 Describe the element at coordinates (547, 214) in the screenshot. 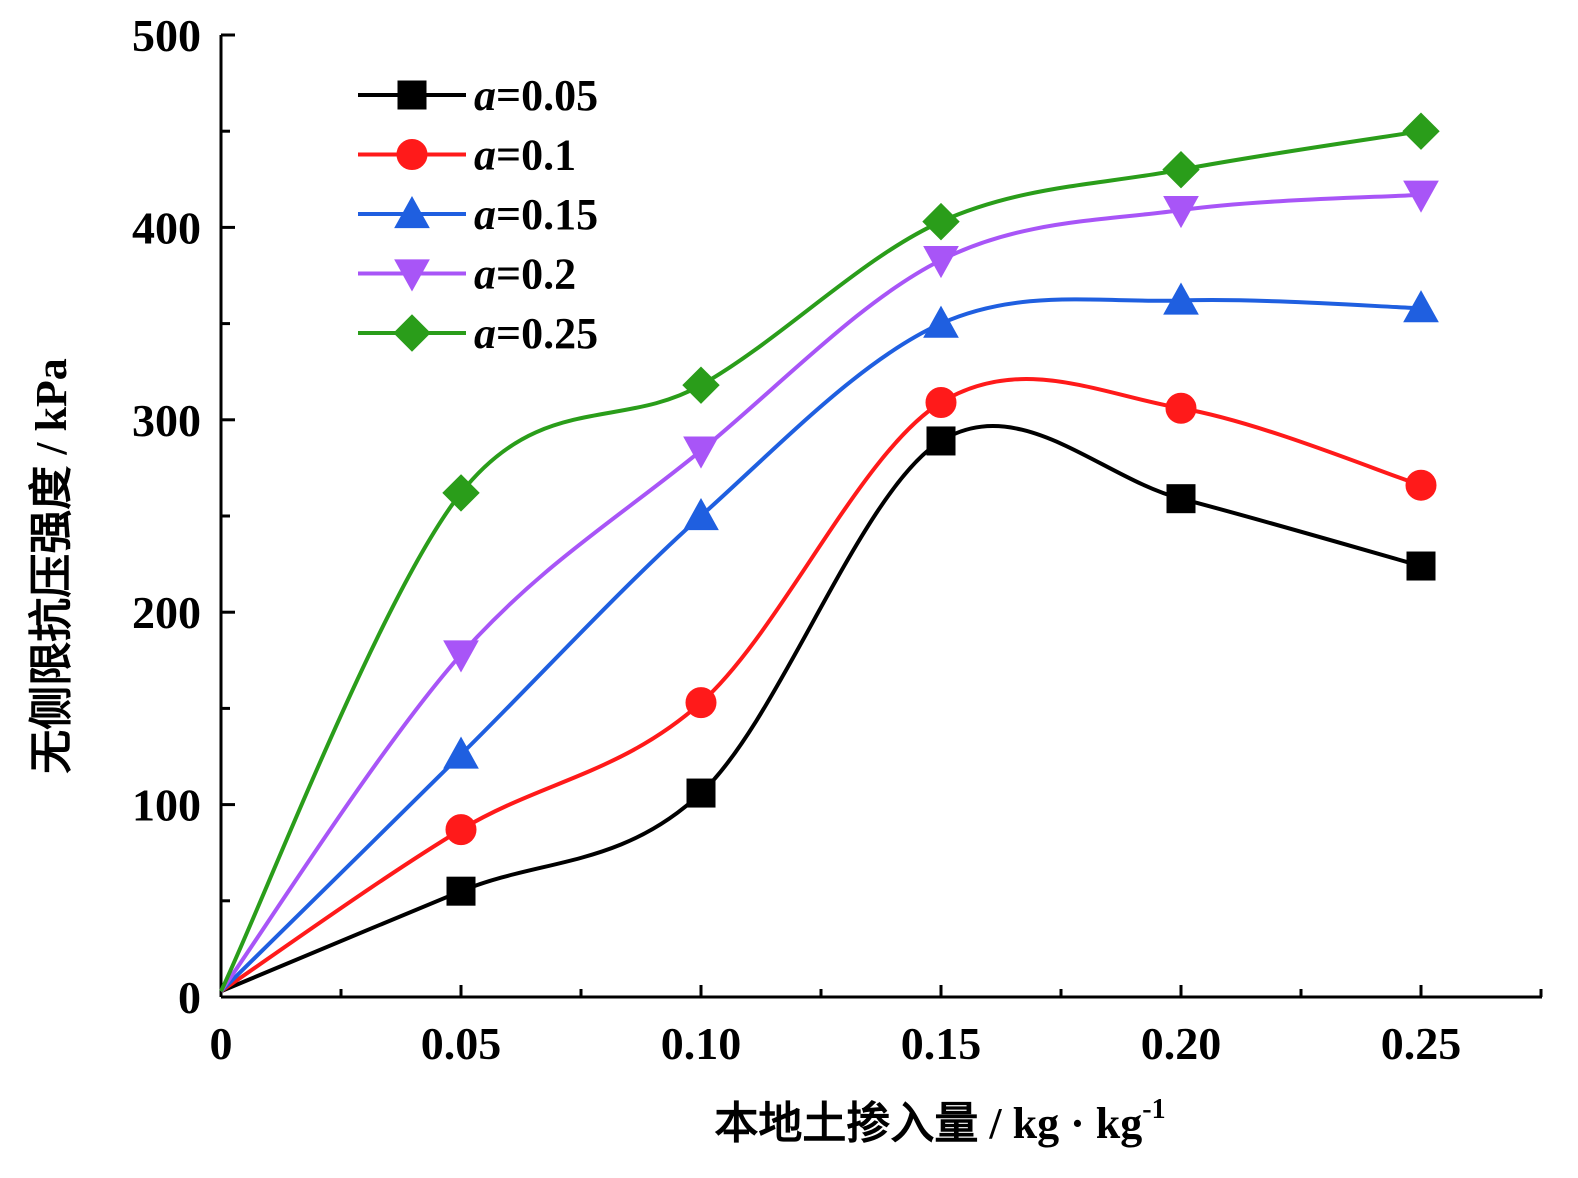

I see `legend-label-value: =0.15` at that location.